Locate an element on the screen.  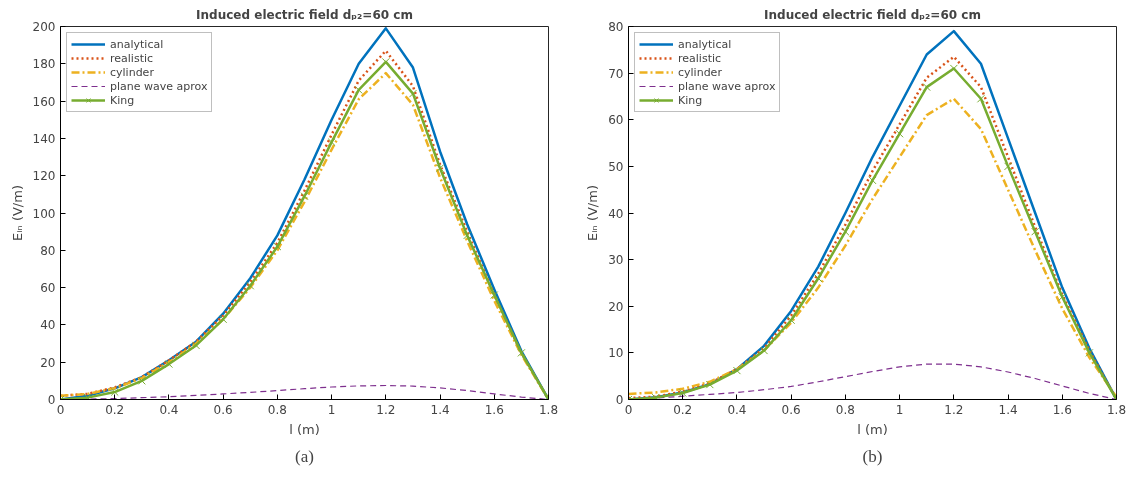
y-tick-label: 200 is located at coordinates (44, 27).